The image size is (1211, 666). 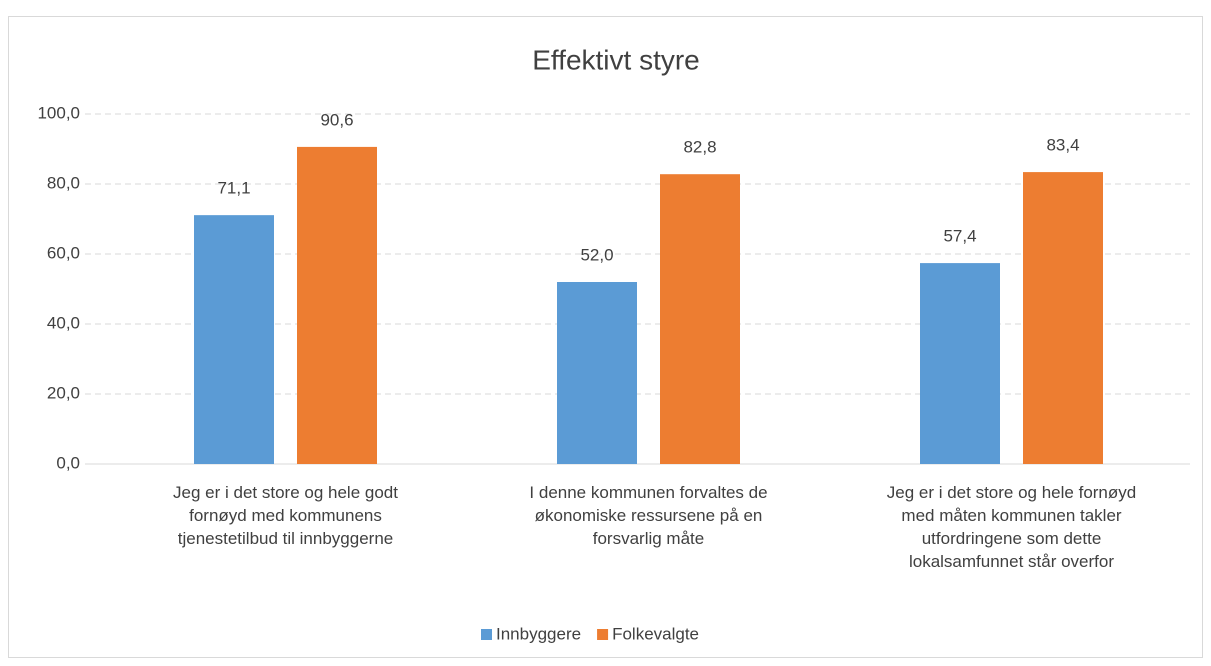 I want to click on data-label: 71,1, so click(x=233, y=188).